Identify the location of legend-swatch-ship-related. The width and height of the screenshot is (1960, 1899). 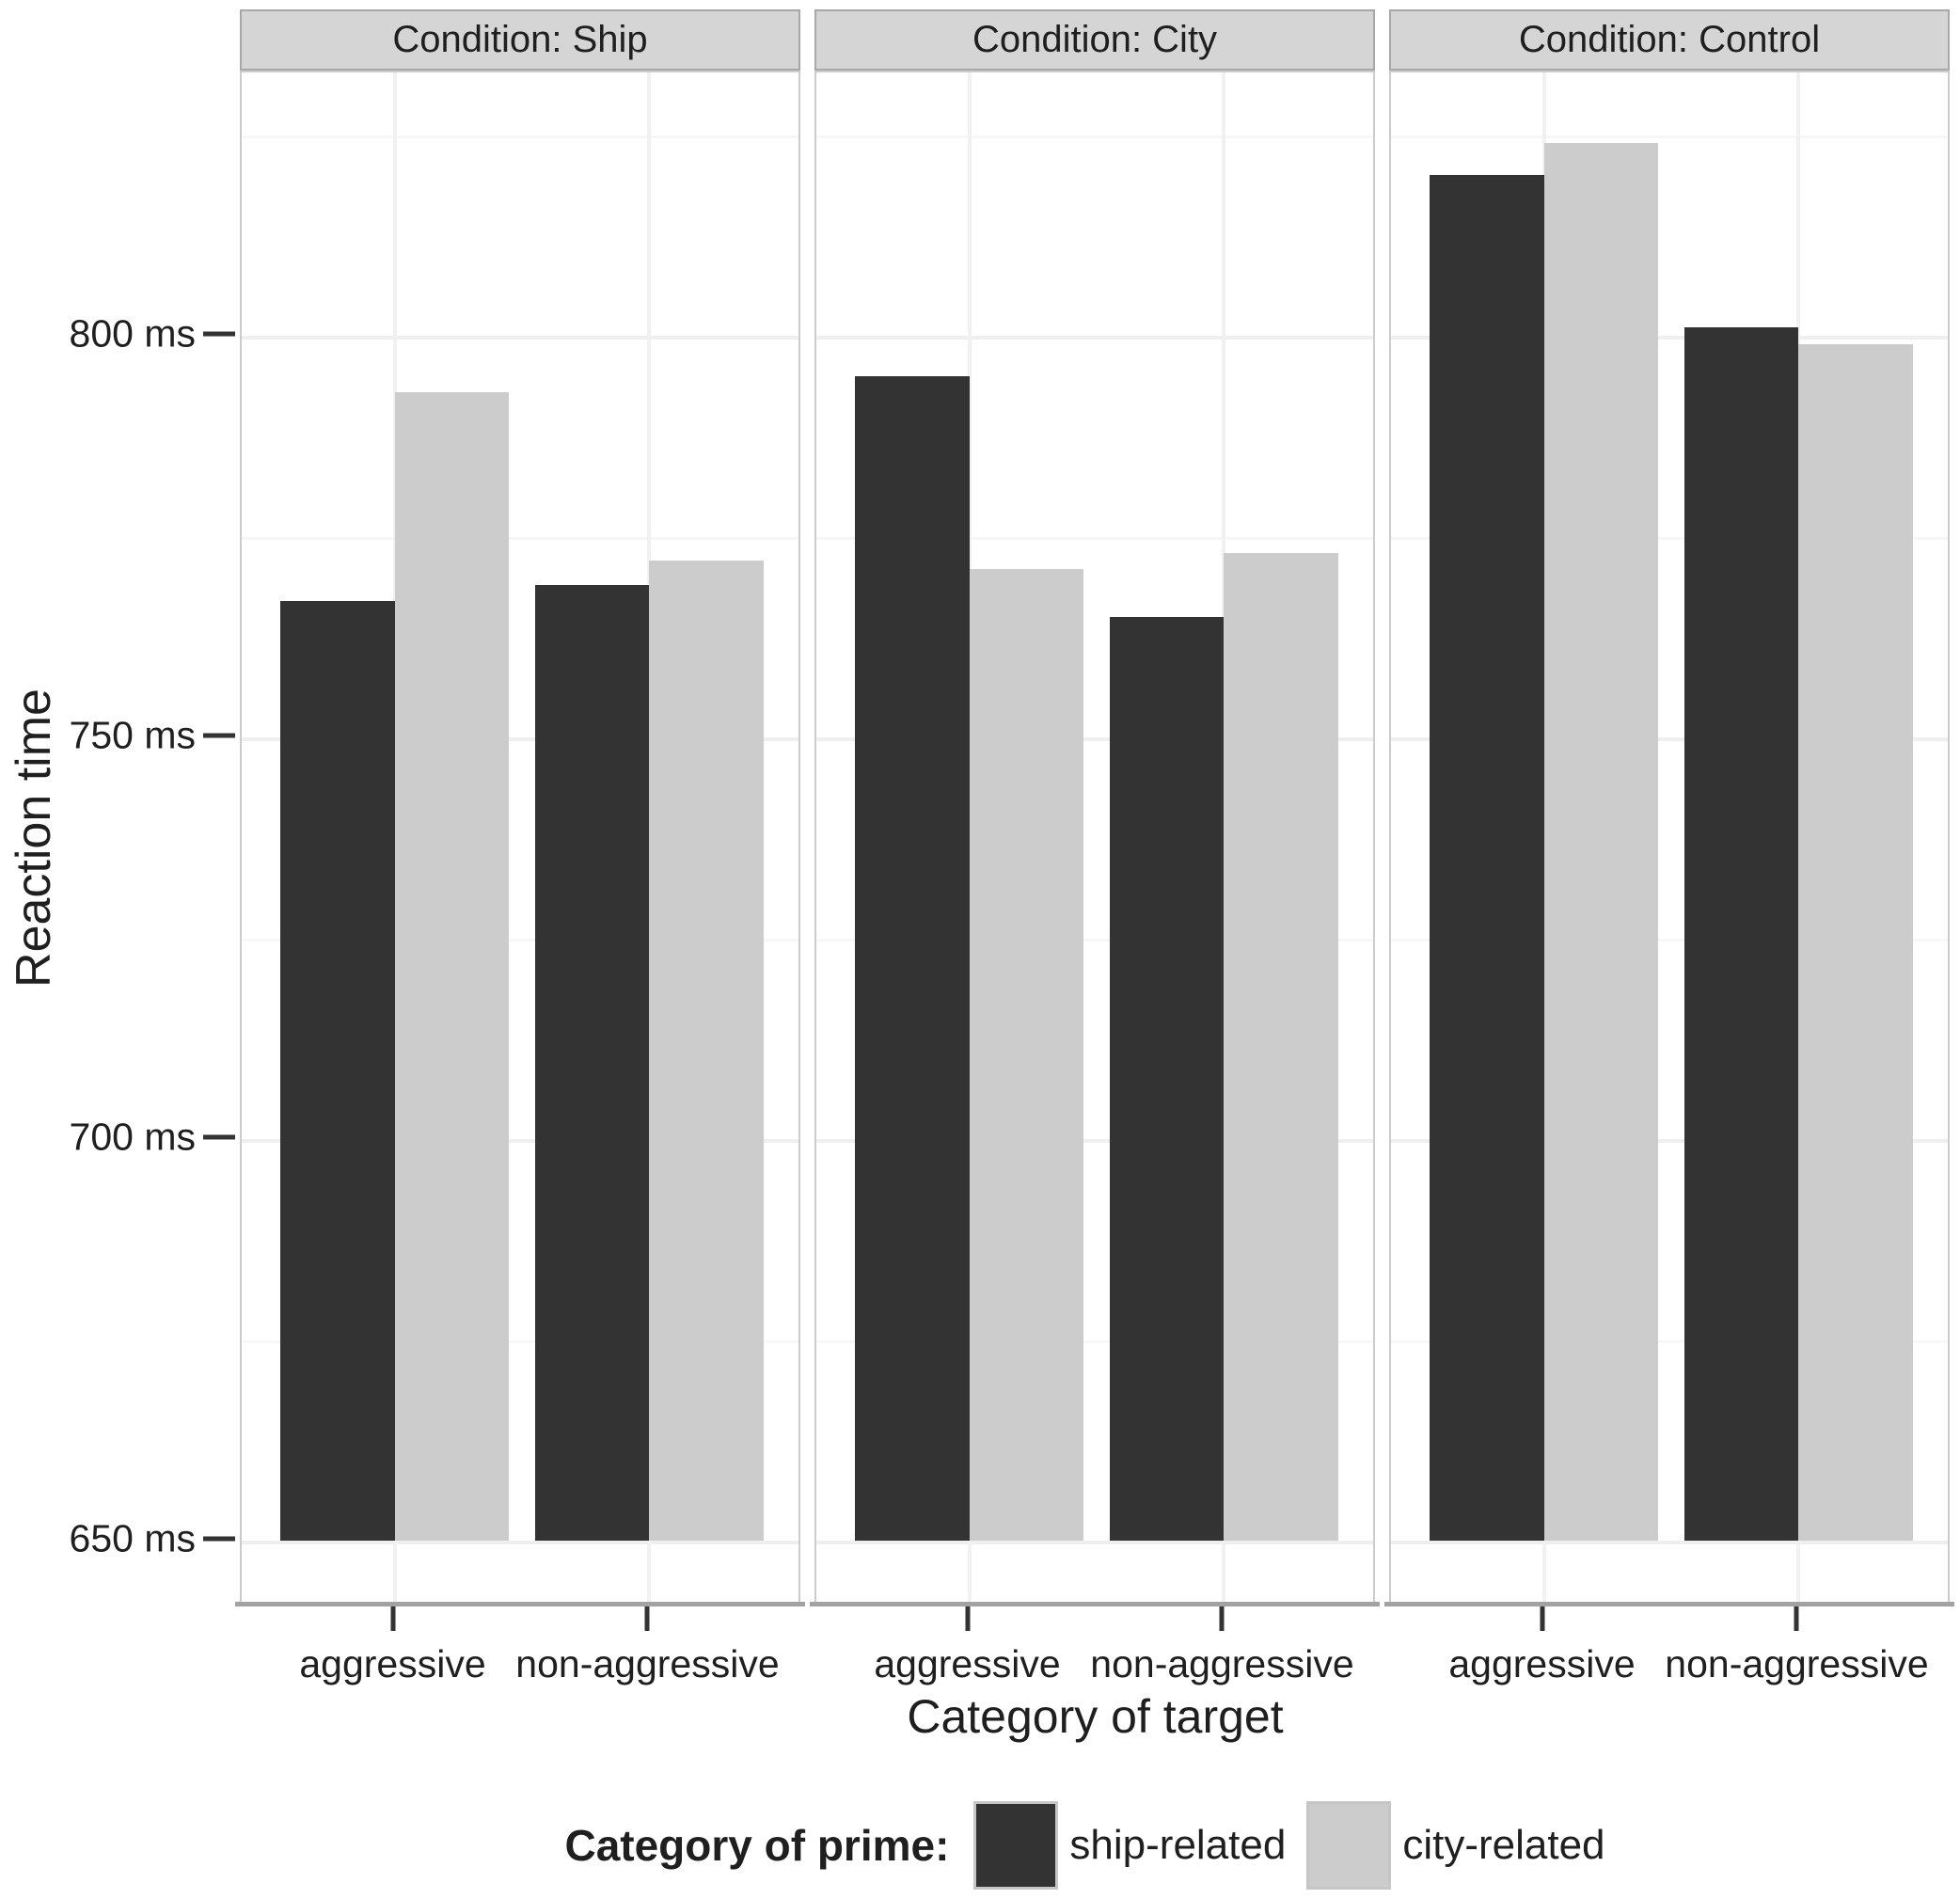
(1016, 1845).